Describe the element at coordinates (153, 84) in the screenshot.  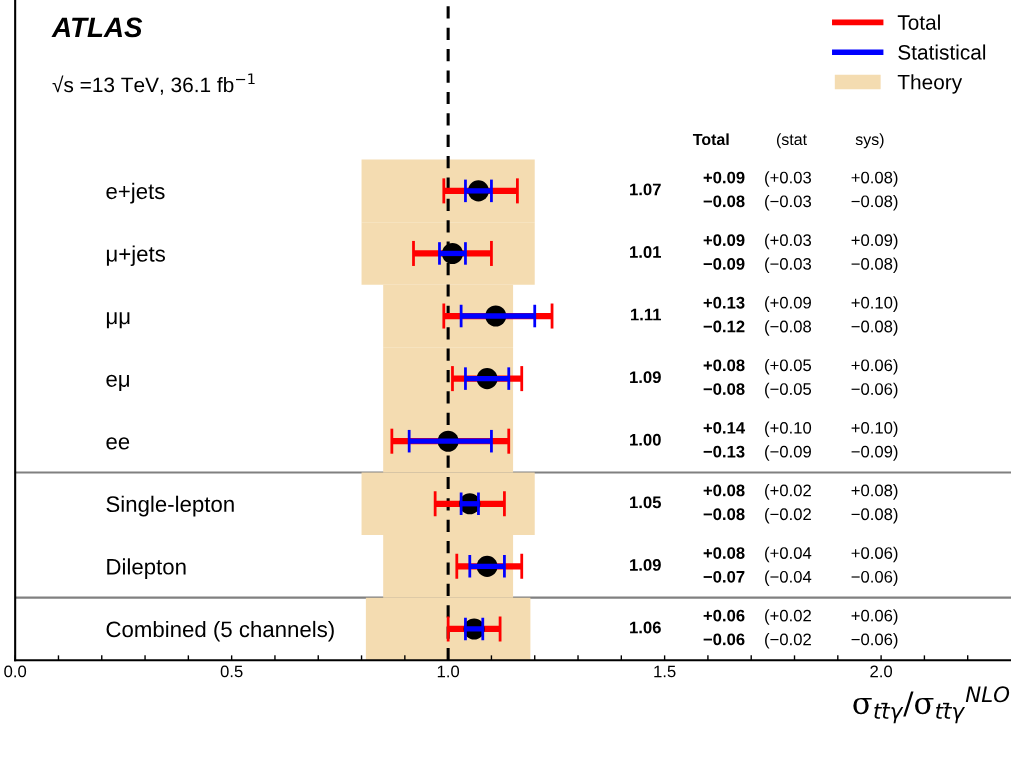
I see `text: √s =13 TeV, 36.1 fb$^{−1}$` at that location.